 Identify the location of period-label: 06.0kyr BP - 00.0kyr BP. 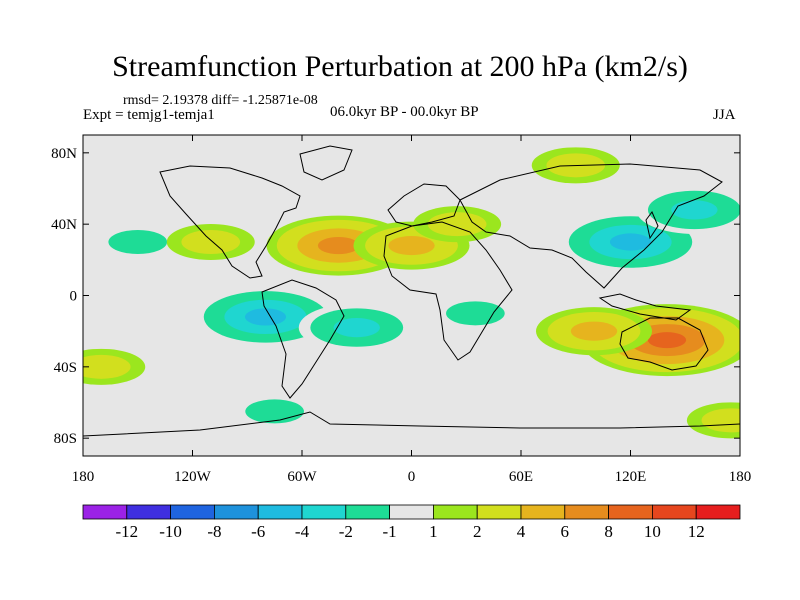
(404, 112).